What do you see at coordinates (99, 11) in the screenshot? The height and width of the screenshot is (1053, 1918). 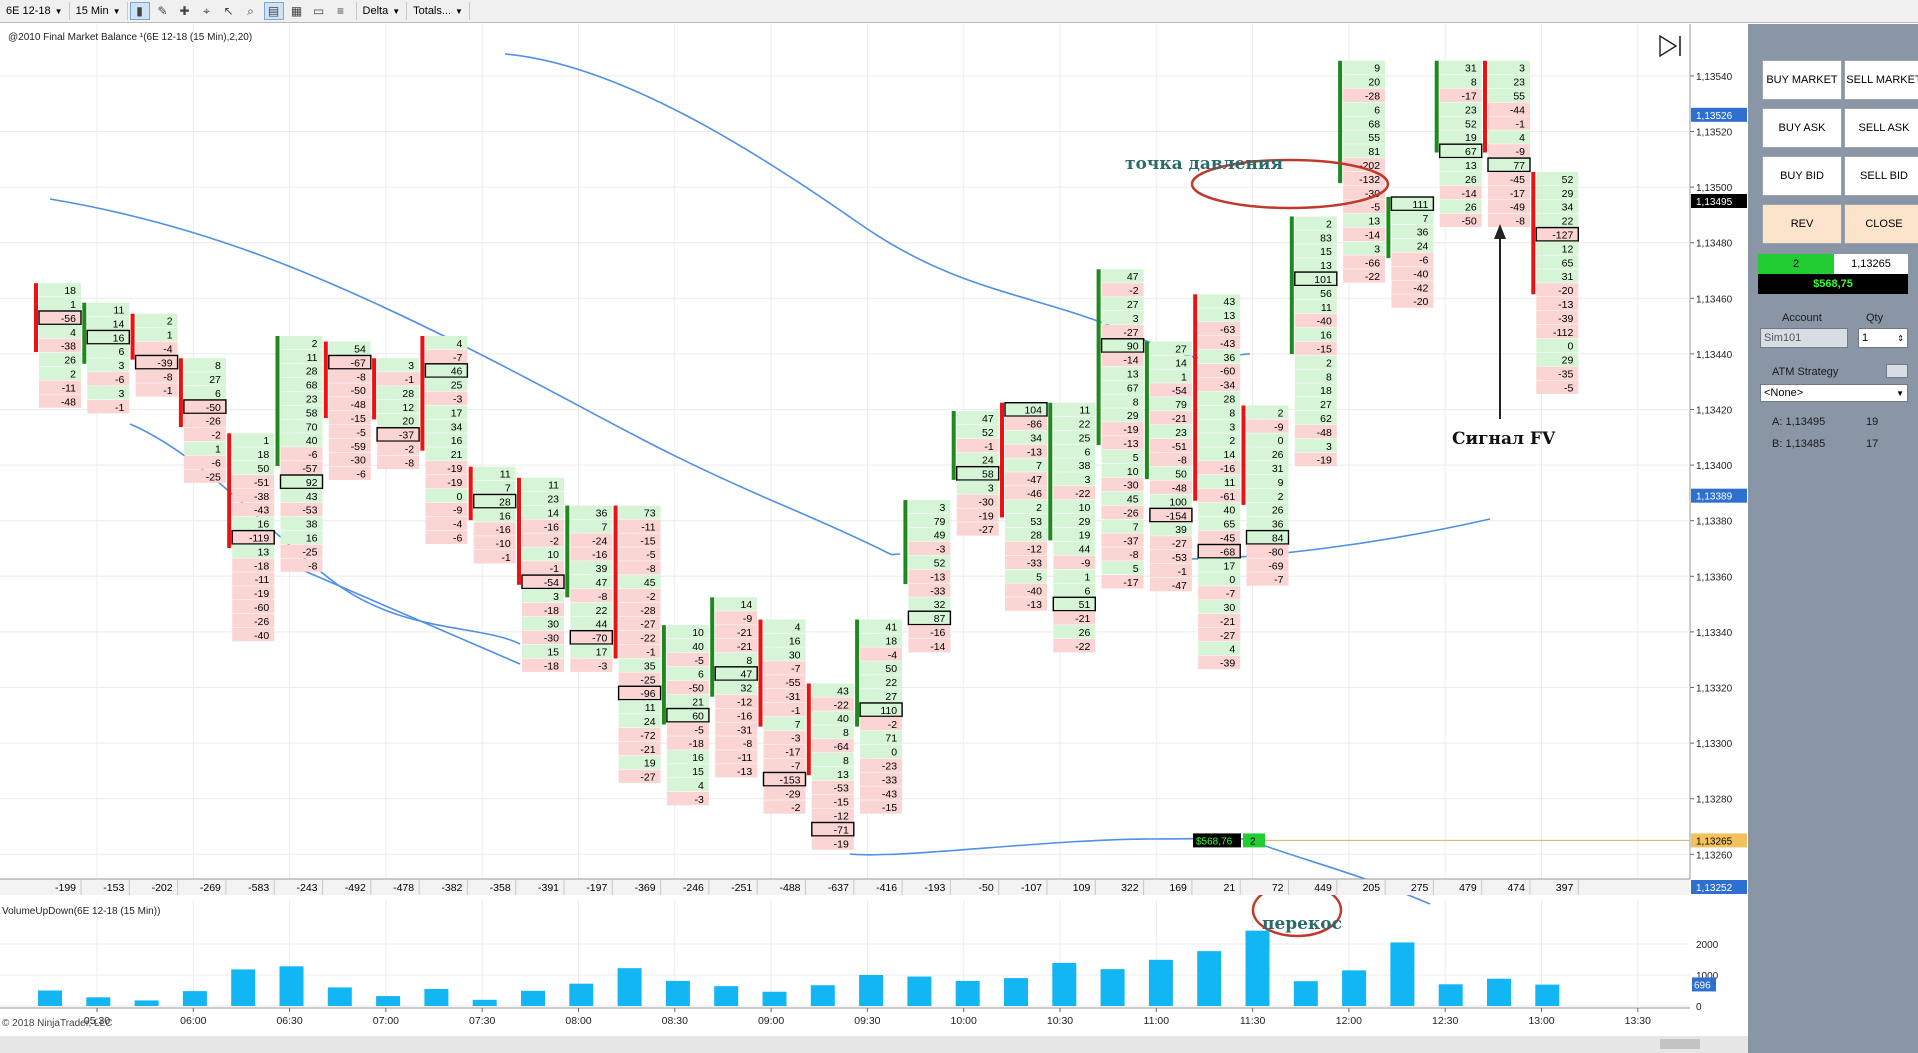 I see `interval-selector: 15 Min ▼` at bounding box center [99, 11].